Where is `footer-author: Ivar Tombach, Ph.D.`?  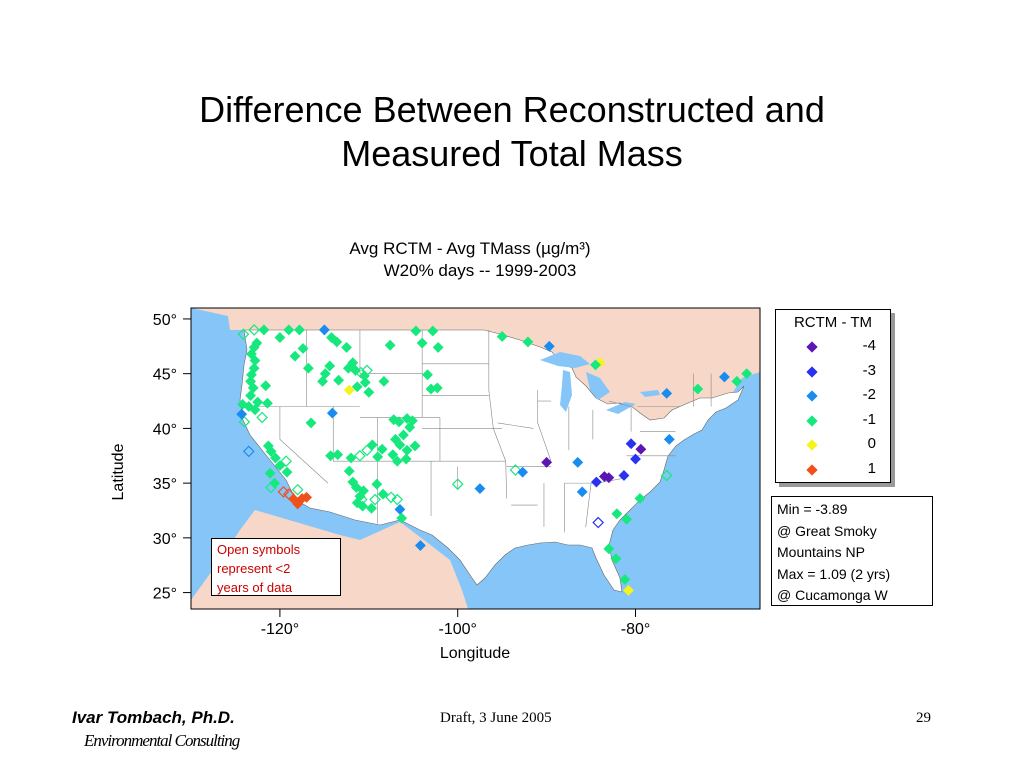 footer-author: Ivar Tombach, Ph.D. is located at coordinates (153, 717).